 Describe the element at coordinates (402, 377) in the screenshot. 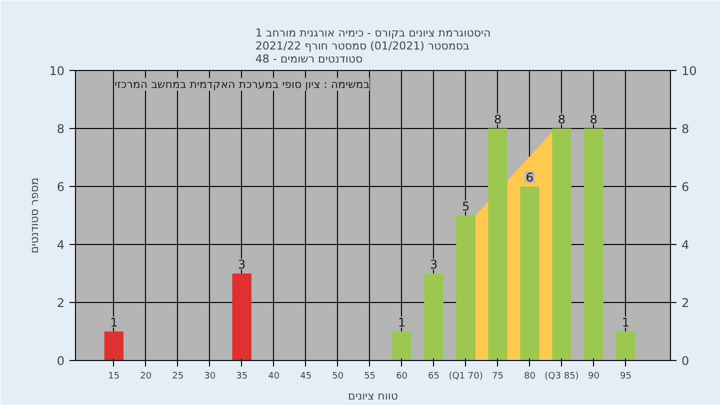

I see `x-tick-label: 60` at that location.